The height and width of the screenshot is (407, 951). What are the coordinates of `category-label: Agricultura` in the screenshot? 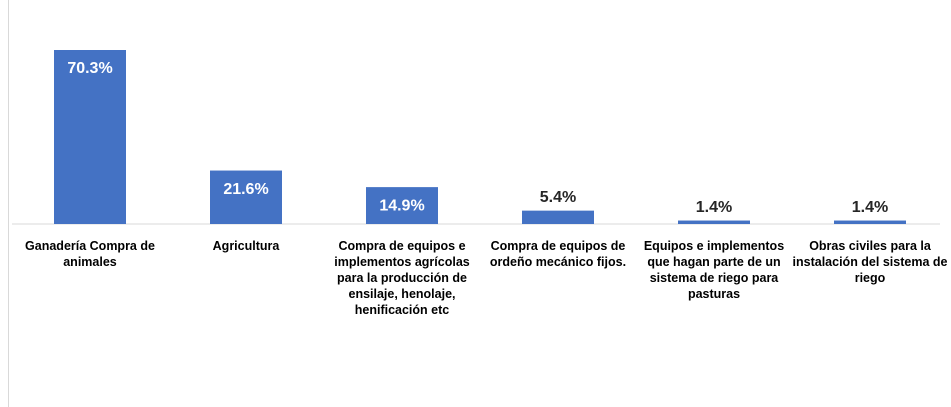 It's located at (246, 246).